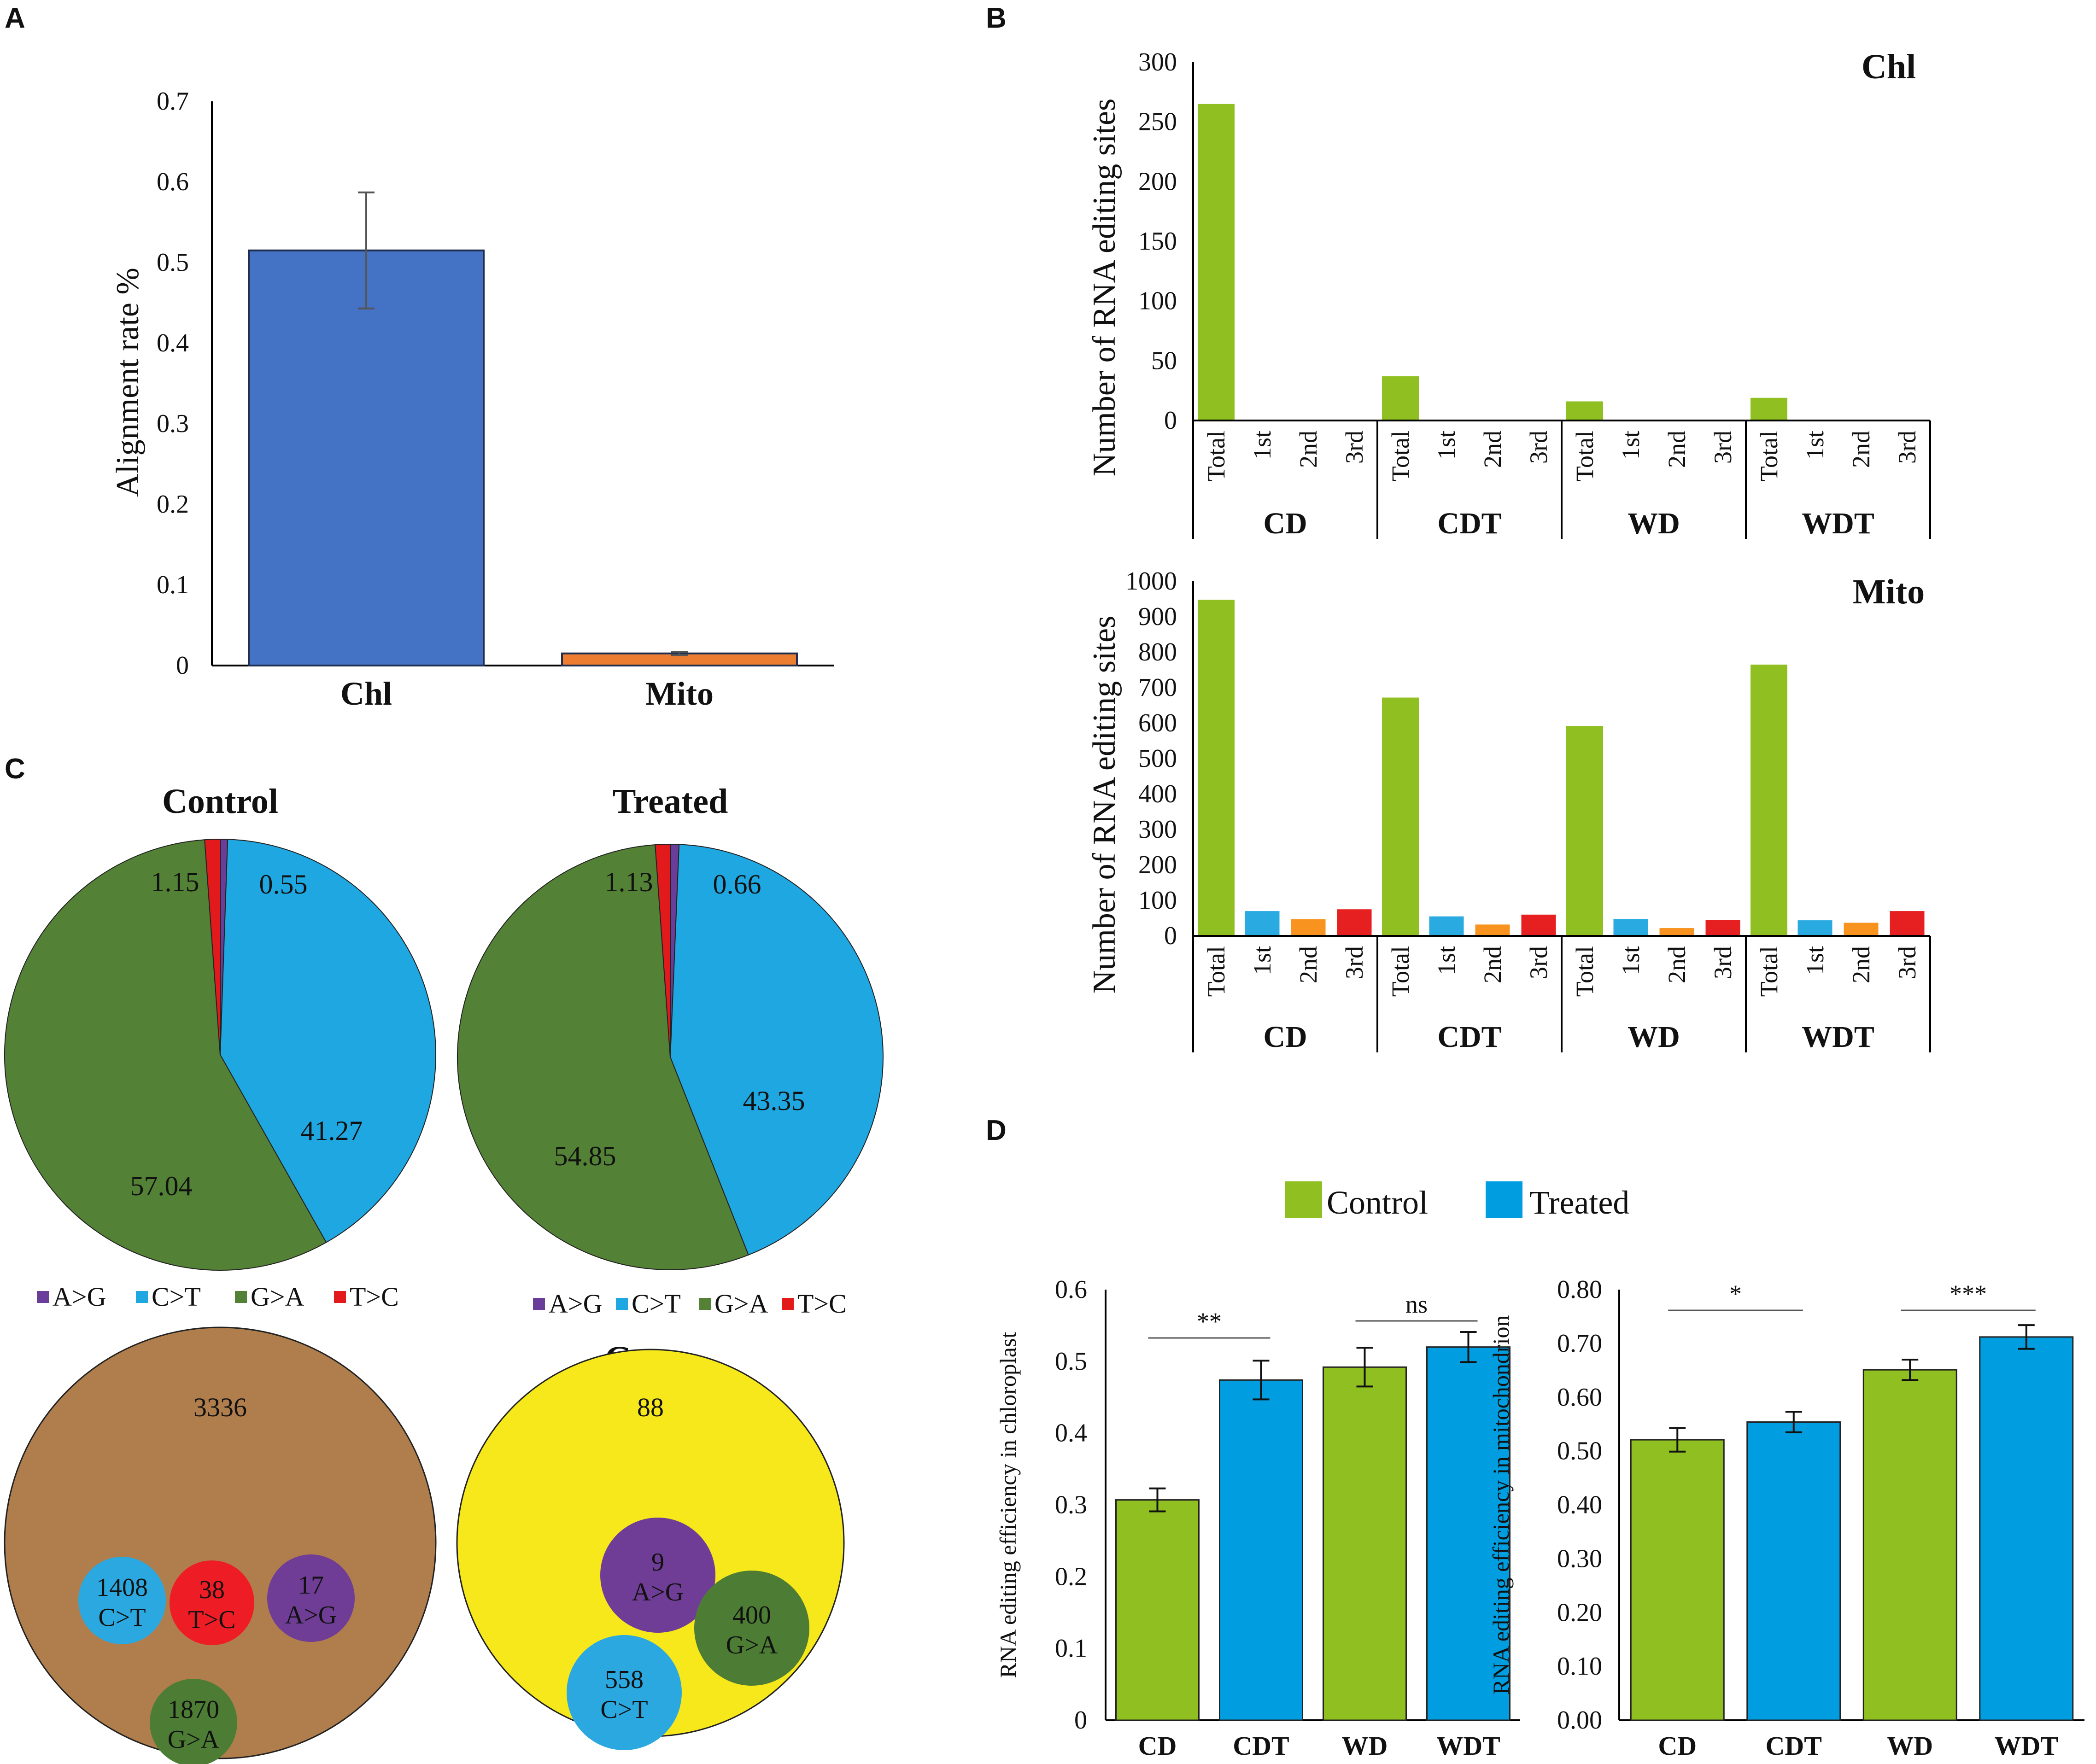 Image resolution: width=2096 pixels, height=1764 pixels. I want to click on y-tick-label: 900, so click(1157, 616).